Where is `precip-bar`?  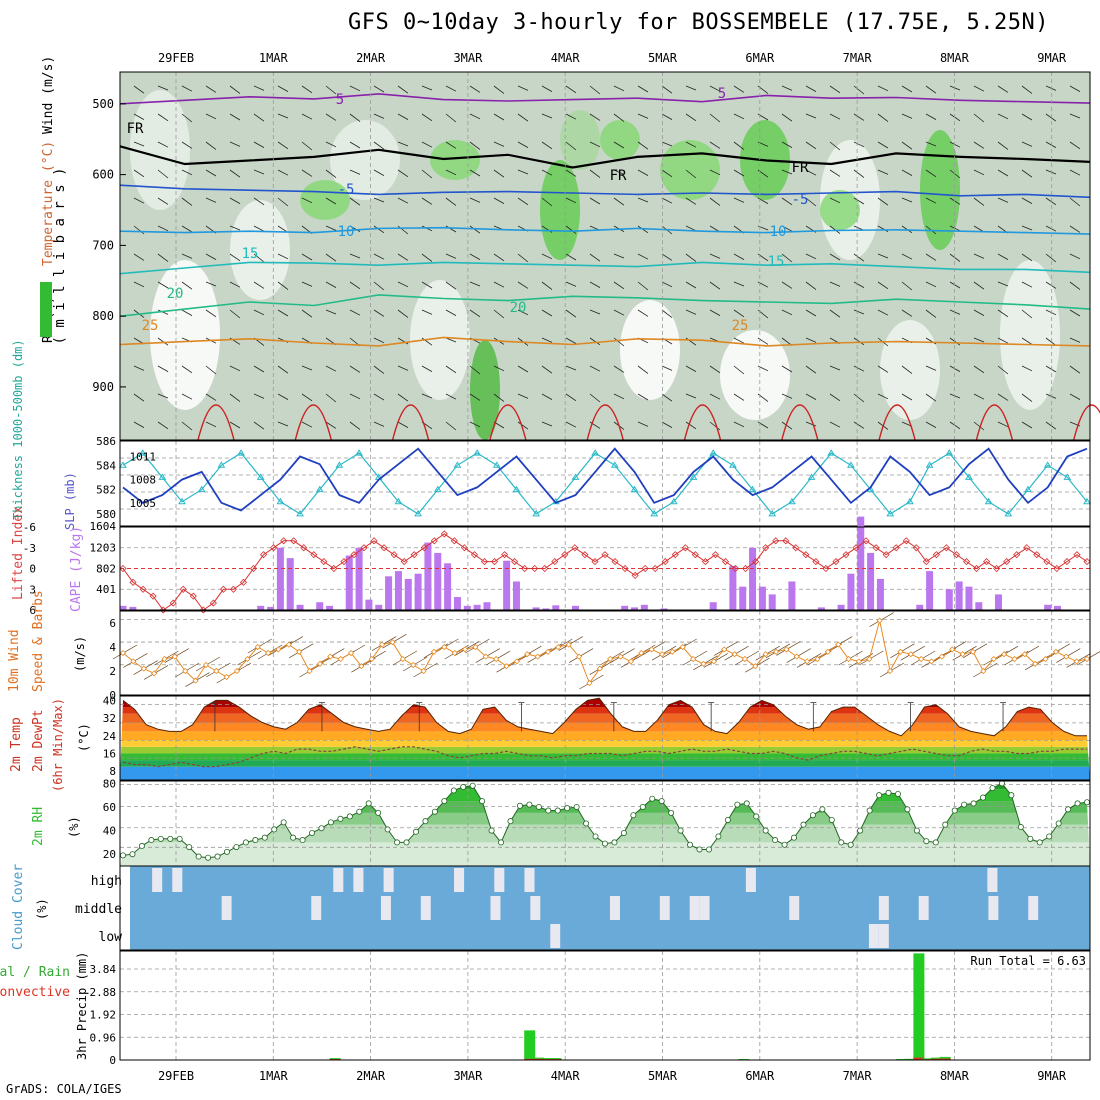
precip-bar is located at coordinates (919, 1006).